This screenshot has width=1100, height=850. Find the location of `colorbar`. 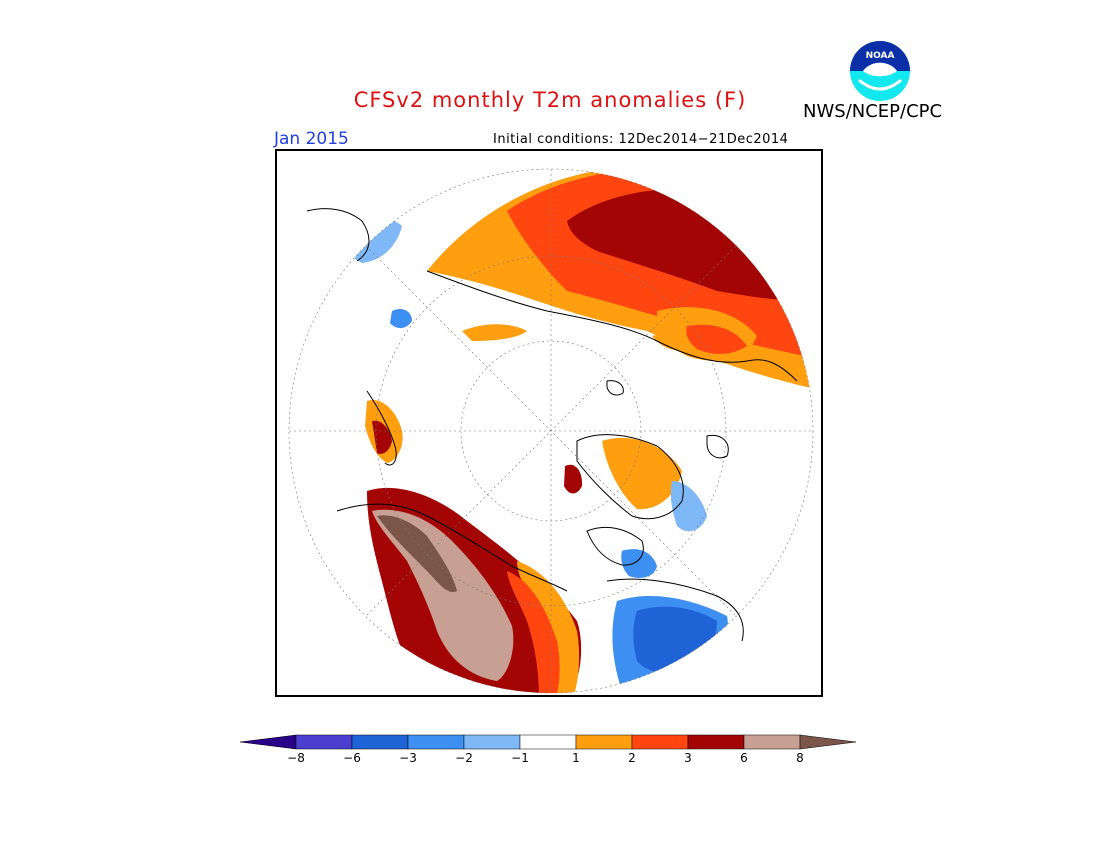

colorbar is located at coordinates (548, 742).